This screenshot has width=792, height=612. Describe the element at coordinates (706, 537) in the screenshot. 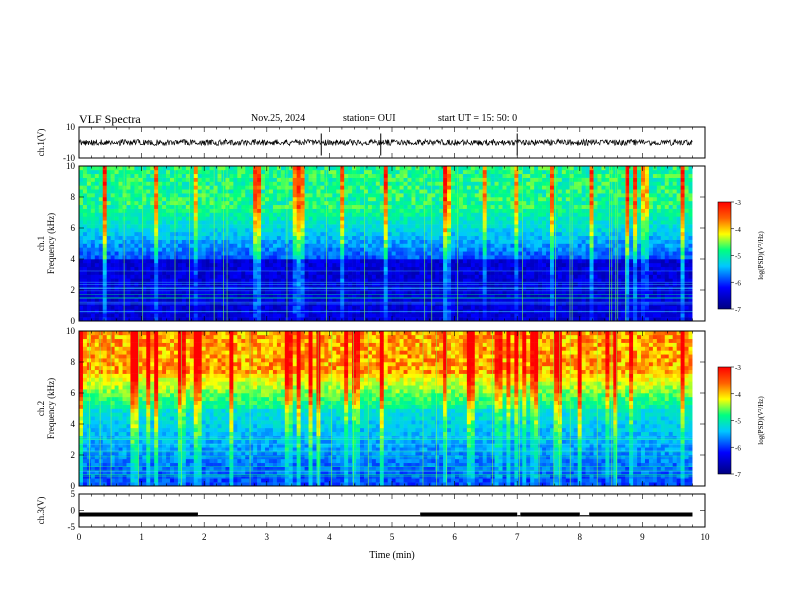

I see `x-tick-label: 10` at that location.